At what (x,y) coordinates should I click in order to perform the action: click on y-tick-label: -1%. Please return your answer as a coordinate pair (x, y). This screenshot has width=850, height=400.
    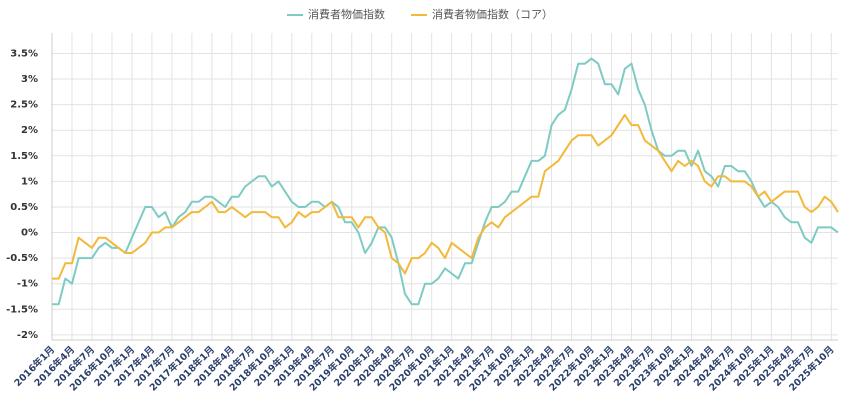
    Looking at the image, I should click on (27, 284).